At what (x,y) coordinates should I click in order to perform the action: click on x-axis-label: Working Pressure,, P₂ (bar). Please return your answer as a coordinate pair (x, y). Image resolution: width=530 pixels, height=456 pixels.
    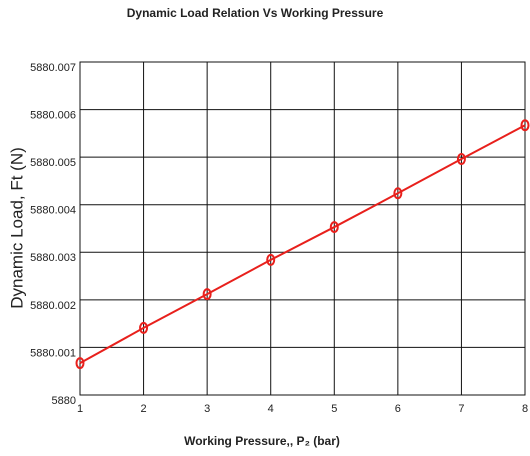
    Looking at the image, I should click on (262, 441).